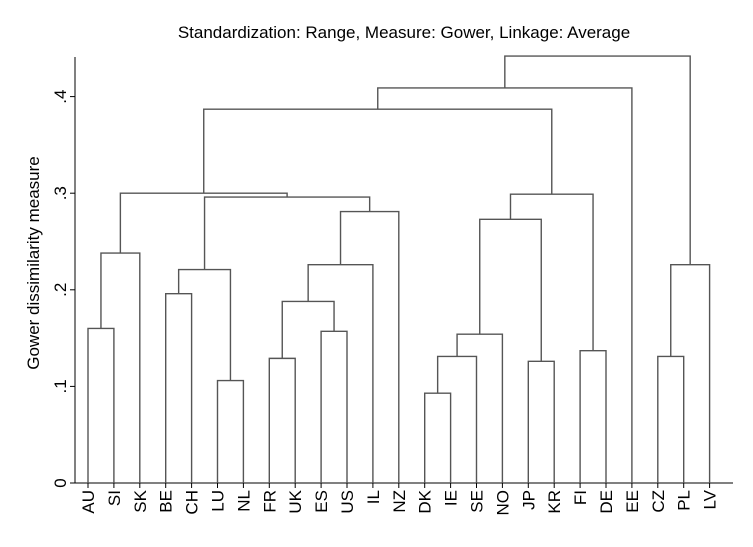 The width and height of the screenshot is (753, 547). I want to click on leaf-label-sk: SK, so click(140, 500).